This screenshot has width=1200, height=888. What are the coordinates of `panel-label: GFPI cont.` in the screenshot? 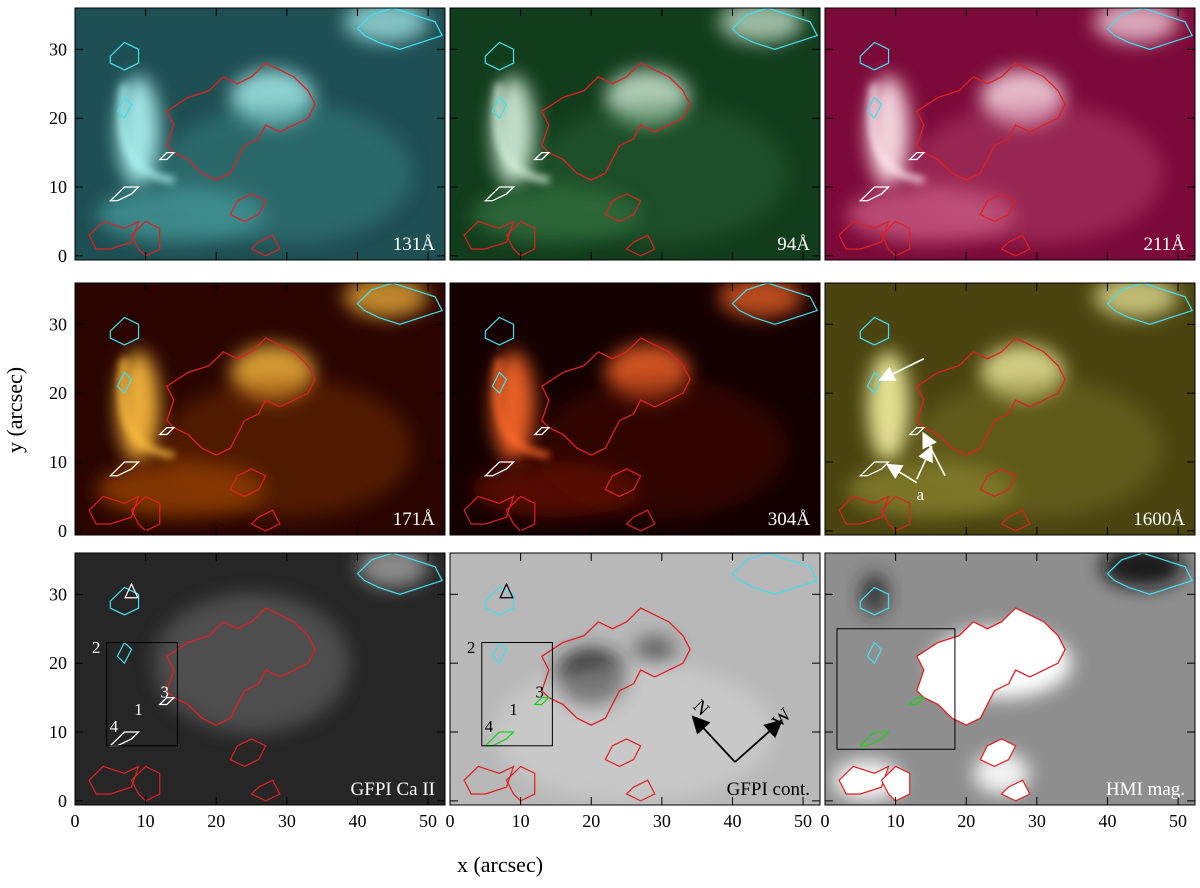 It's located at (768, 789).